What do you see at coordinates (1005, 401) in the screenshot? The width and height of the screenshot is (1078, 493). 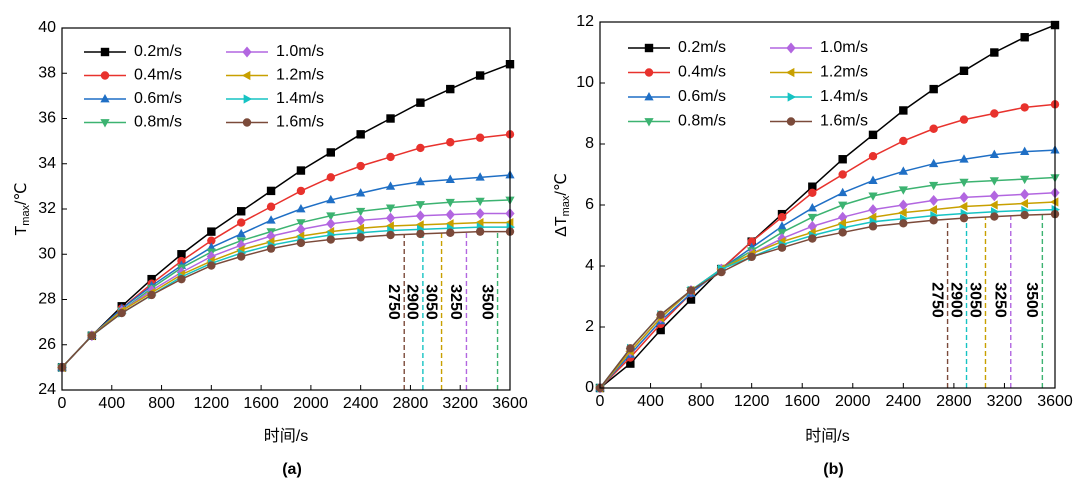 I see `x-tick-label: 3200` at bounding box center [1005, 401].